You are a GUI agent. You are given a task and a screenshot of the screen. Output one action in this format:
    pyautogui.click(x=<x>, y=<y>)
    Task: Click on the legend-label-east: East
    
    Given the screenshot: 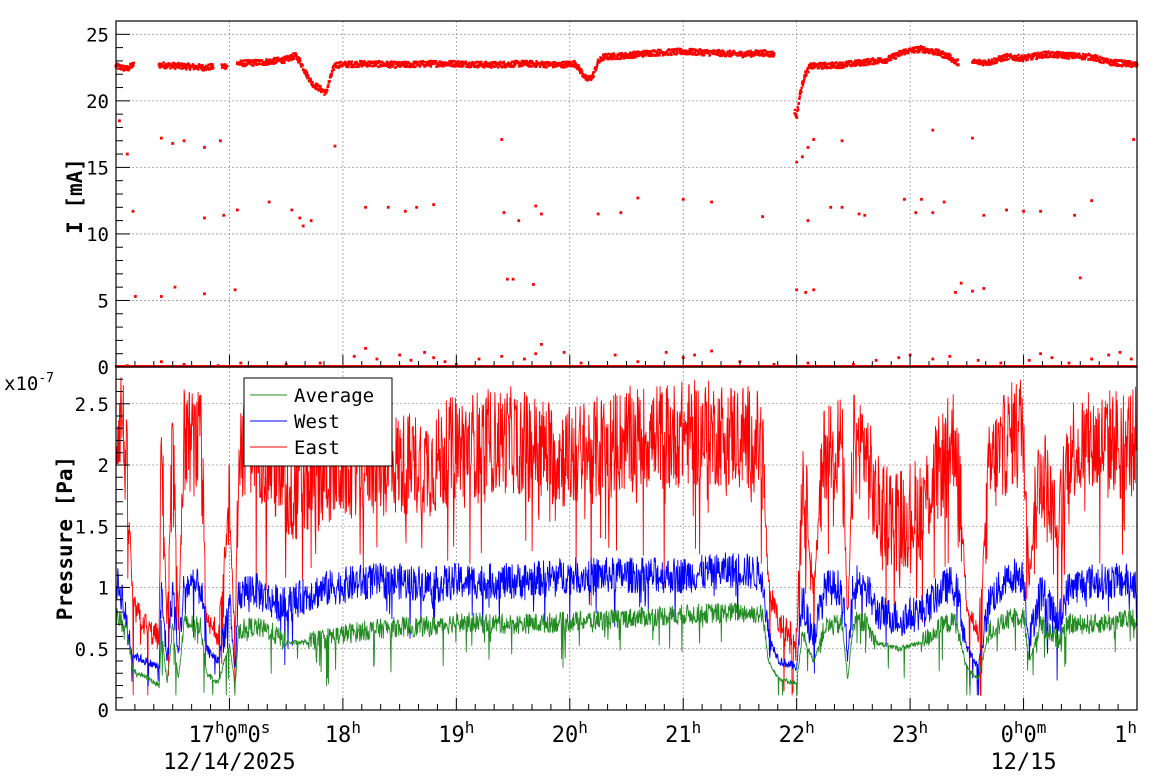 What is the action you would take?
    pyautogui.click(x=317, y=448)
    